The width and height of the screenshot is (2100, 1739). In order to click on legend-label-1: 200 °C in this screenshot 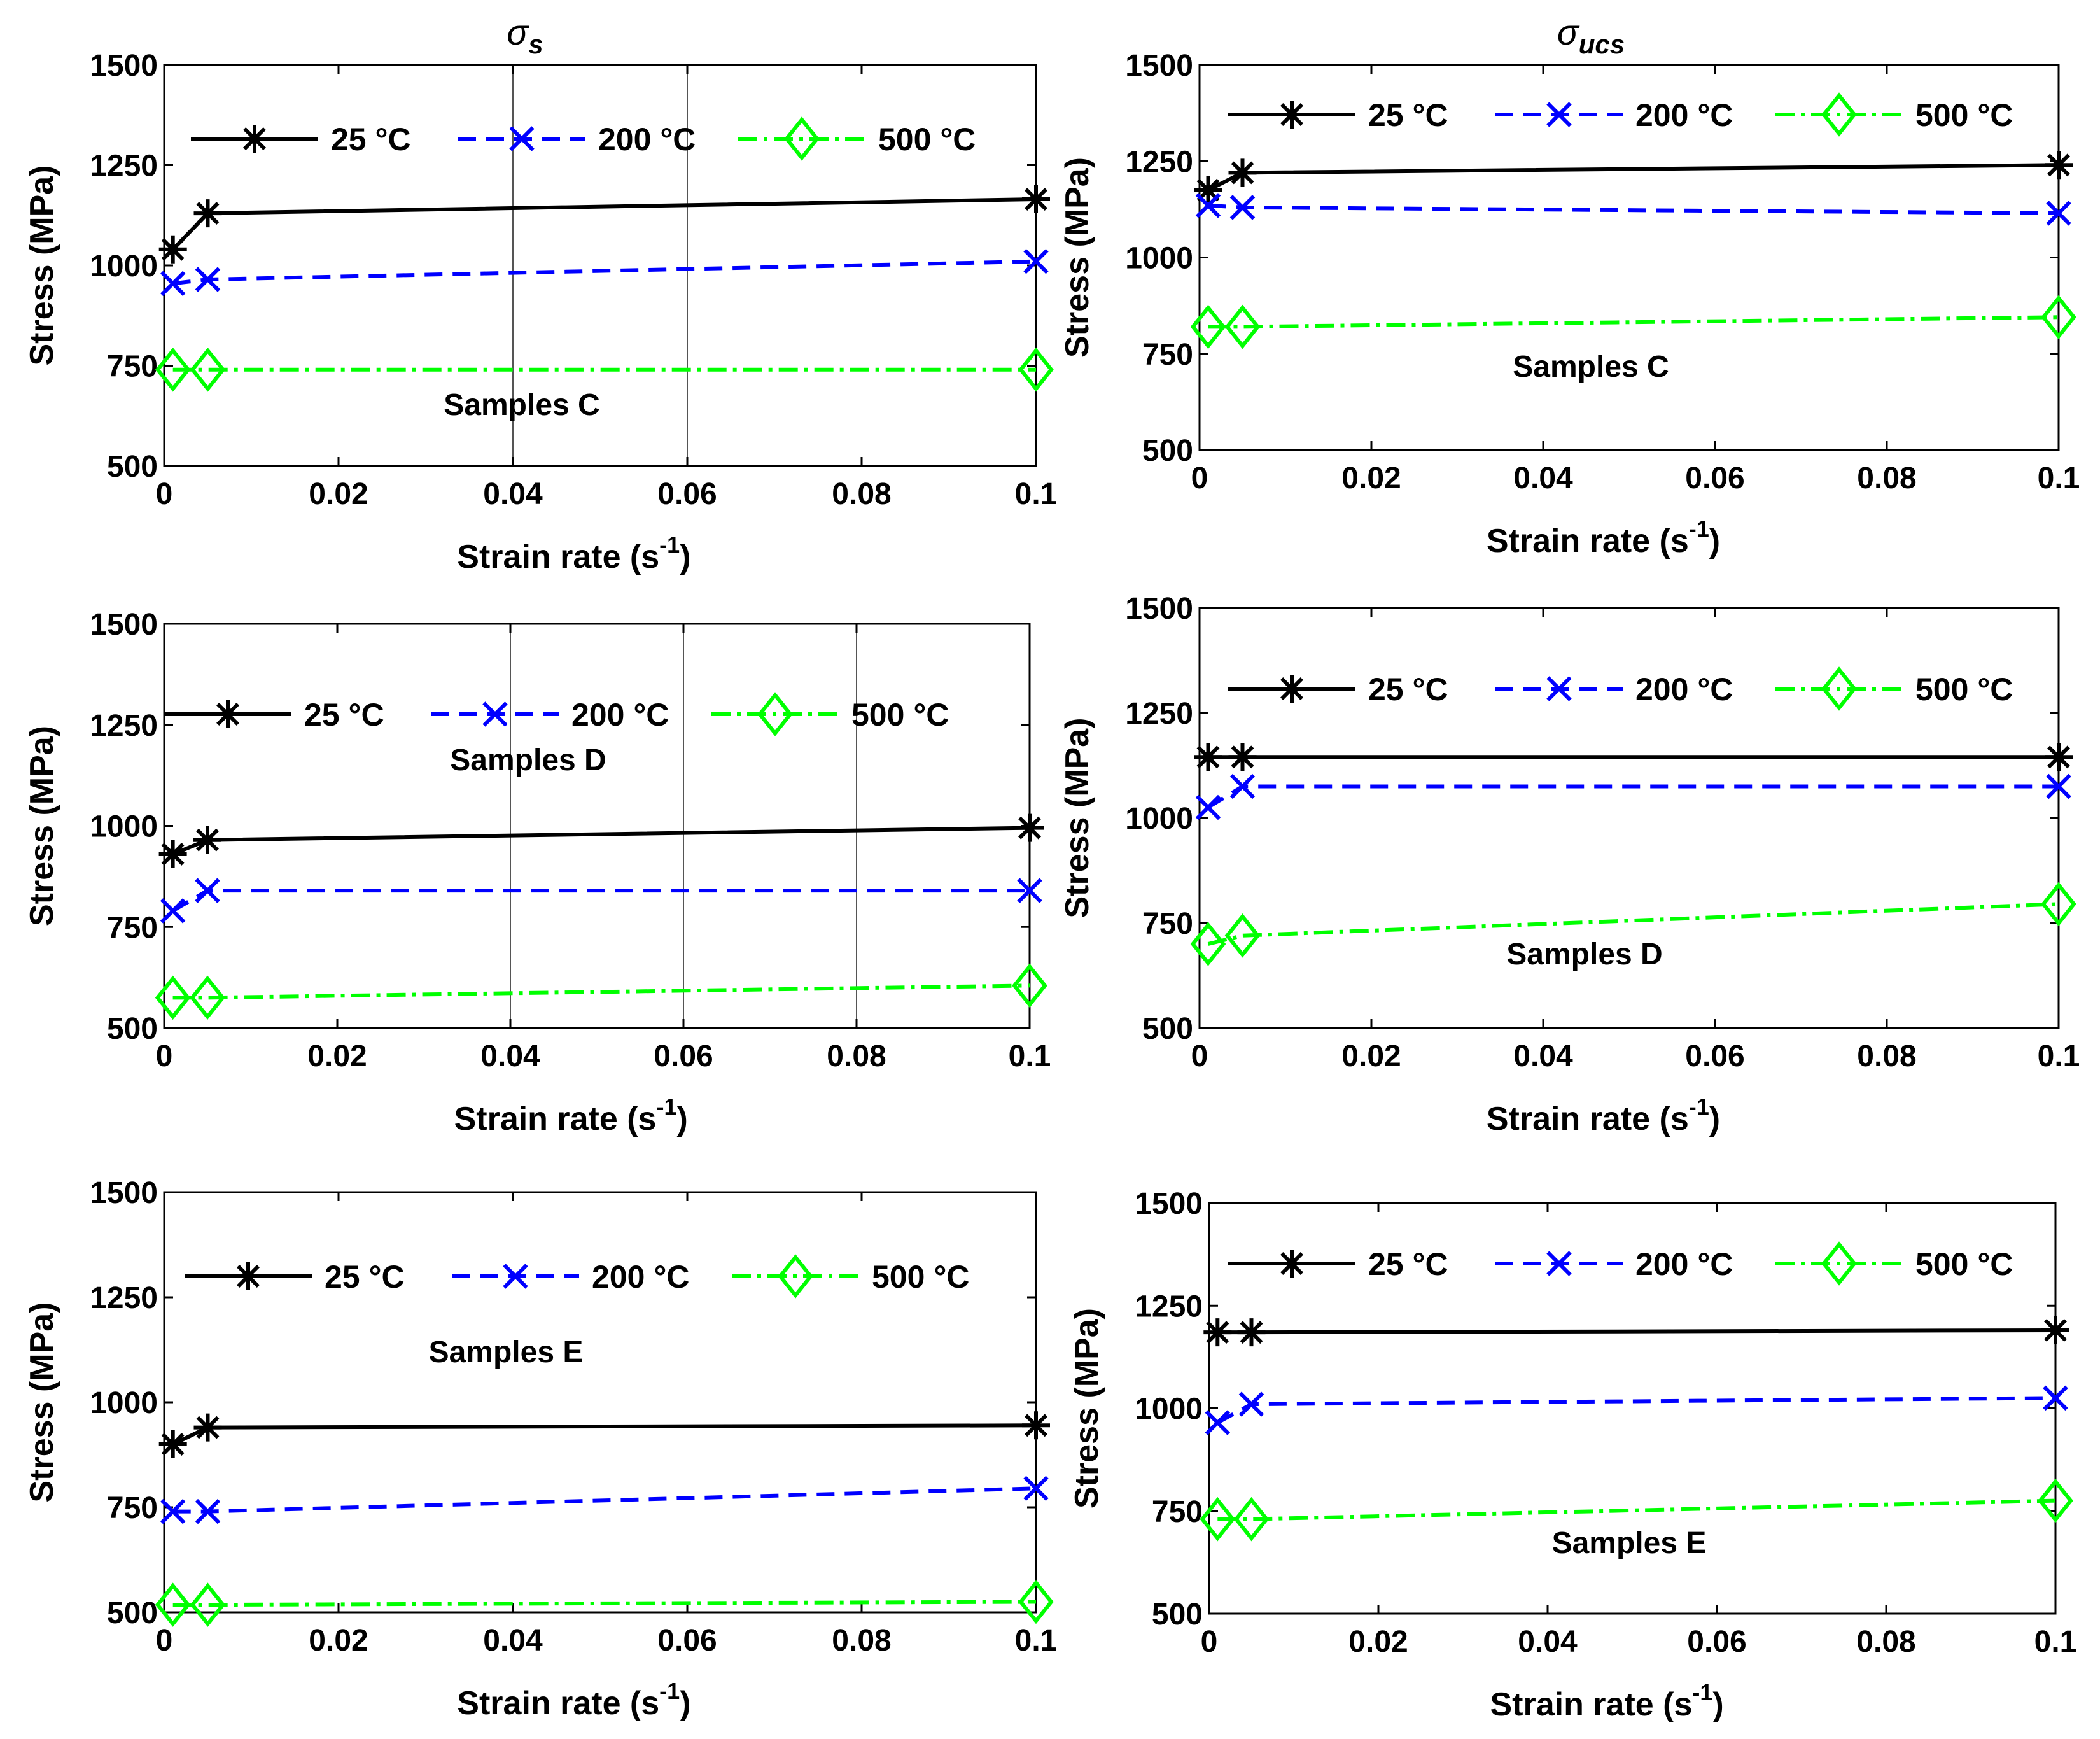, I will do `click(1684, 115)`.